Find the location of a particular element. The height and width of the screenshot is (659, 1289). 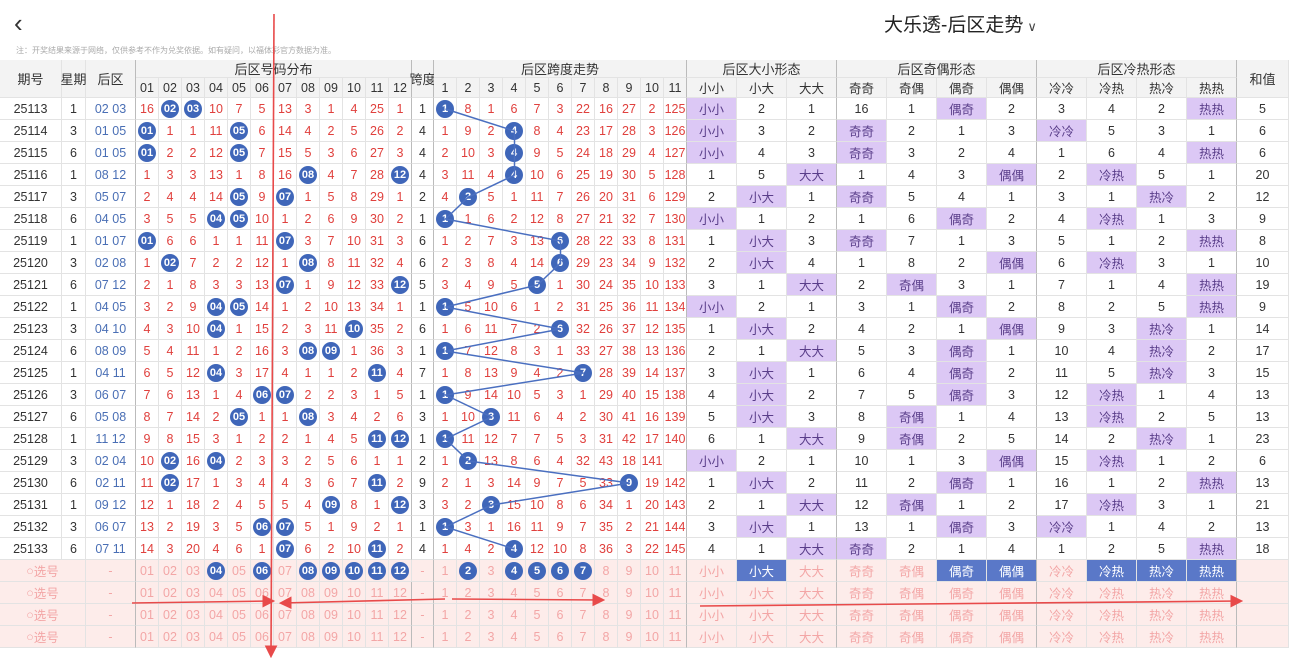

picker-num-selected: 09 is located at coordinates (331, 571).